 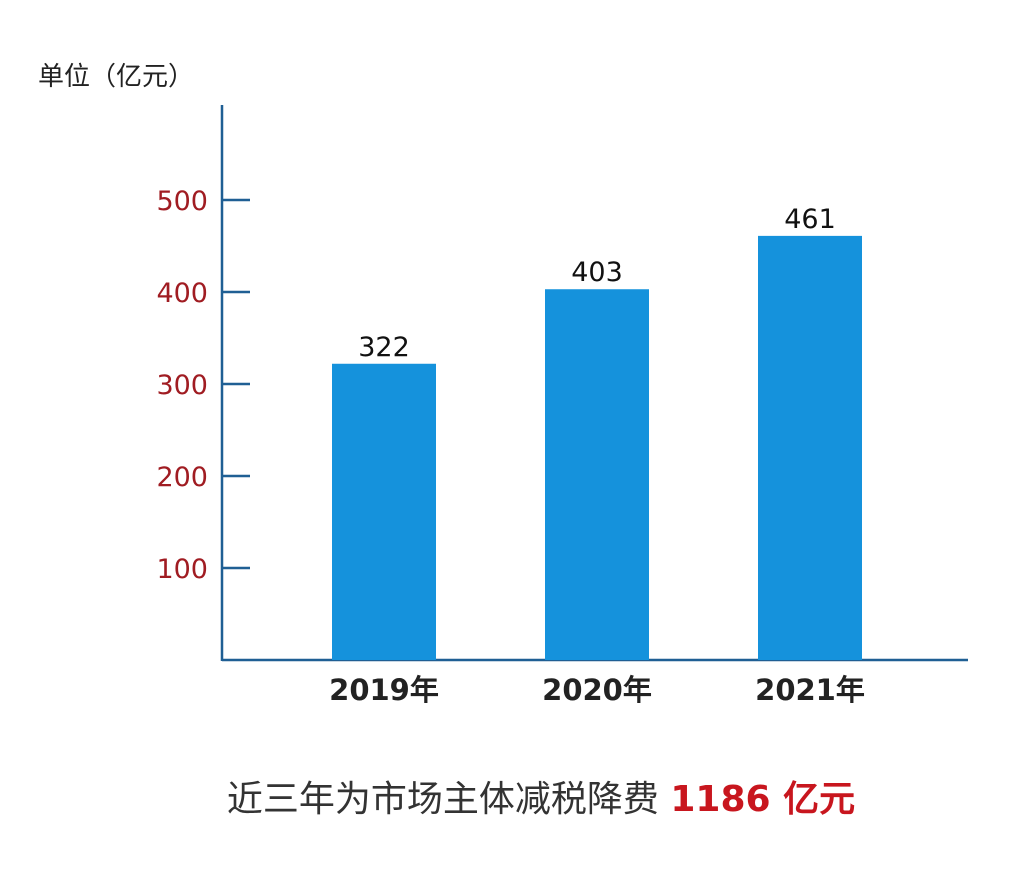 I want to click on category-label: 2021年, so click(x=810, y=690).